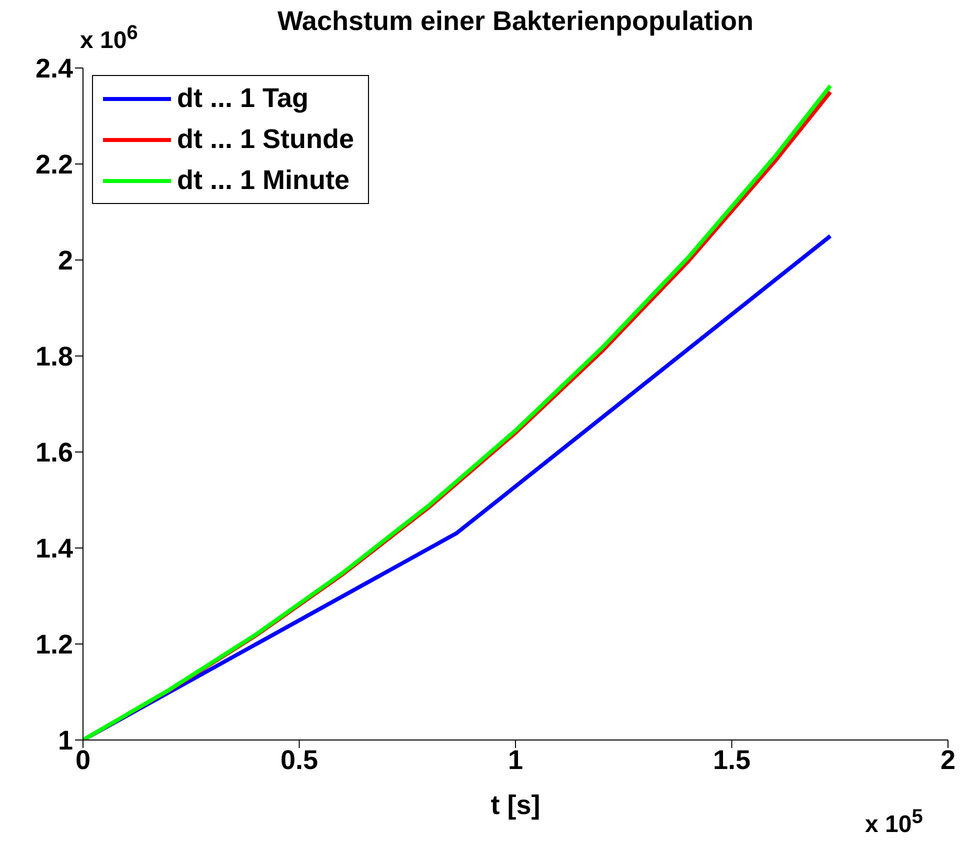 This screenshot has width=972, height=845. What do you see at coordinates (54, 69) in the screenshot?
I see `y-tick-label: 2.4` at bounding box center [54, 69].